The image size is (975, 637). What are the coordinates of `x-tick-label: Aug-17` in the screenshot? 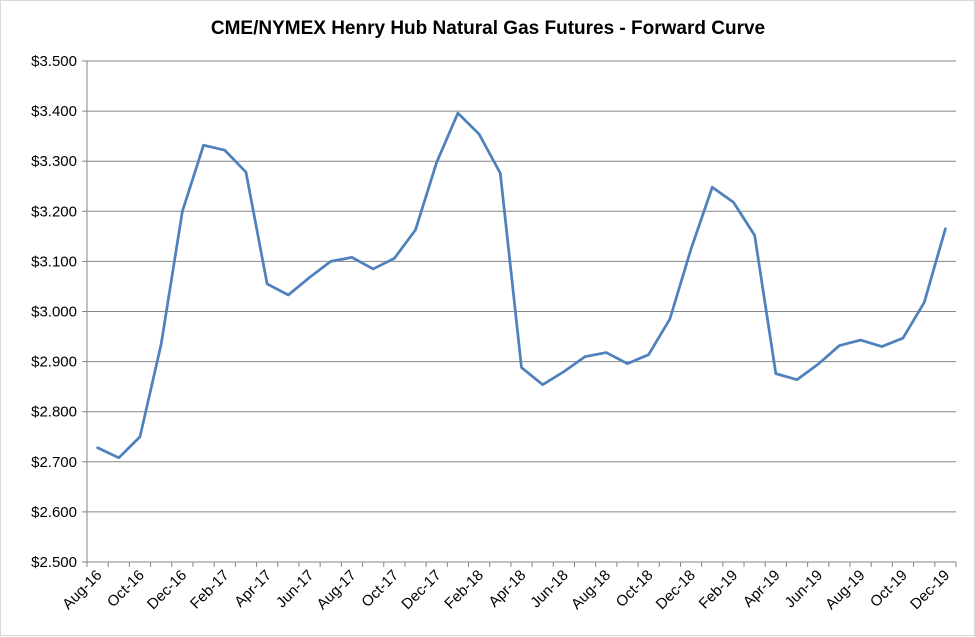 It's located at (337, 590).